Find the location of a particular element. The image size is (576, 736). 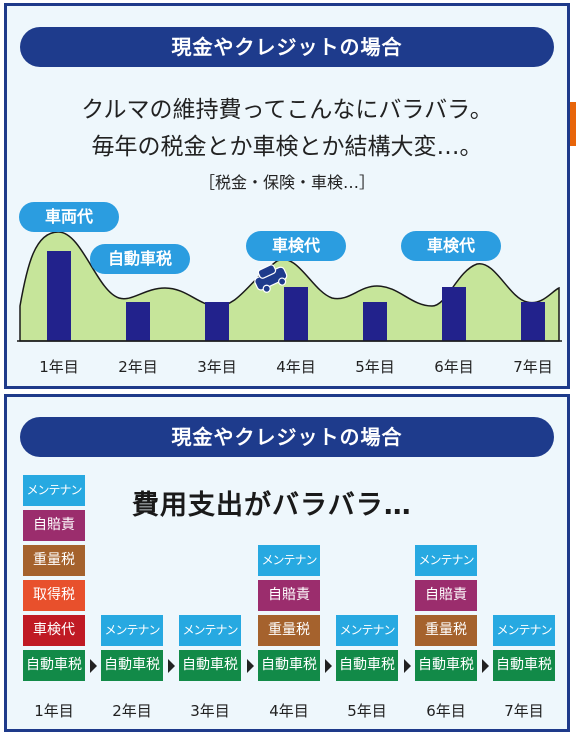

subheadline: ［税金・保険・車検…］ is located at coordinates (286, 182).